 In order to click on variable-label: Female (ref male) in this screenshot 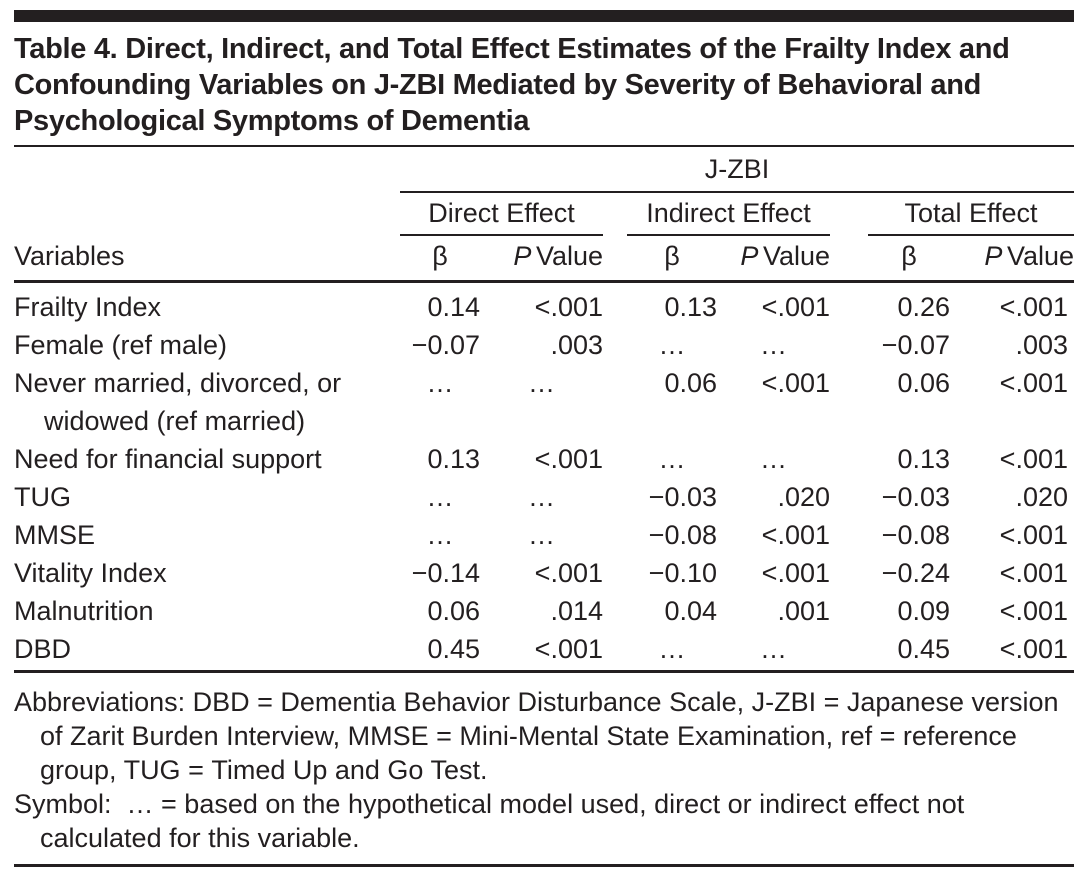, I will do `click(121, 345)`.